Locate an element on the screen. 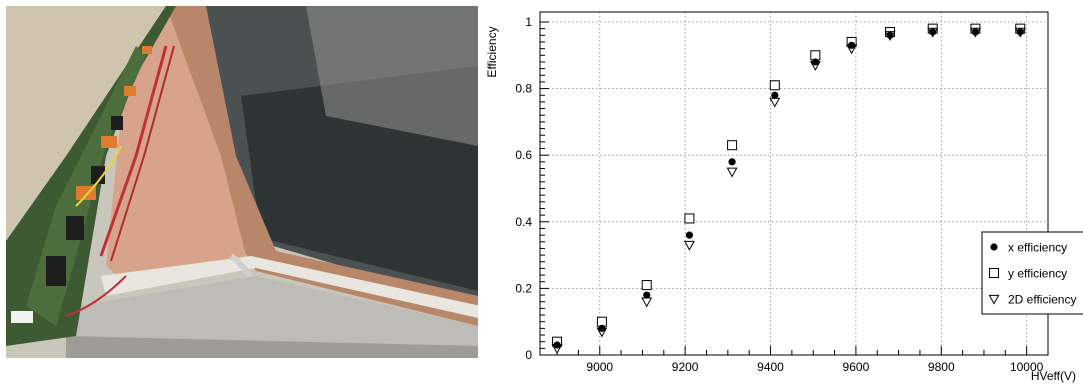 The image size is (1083, 388). x-tick-label: 9200 is located at coordinates (685, 367).